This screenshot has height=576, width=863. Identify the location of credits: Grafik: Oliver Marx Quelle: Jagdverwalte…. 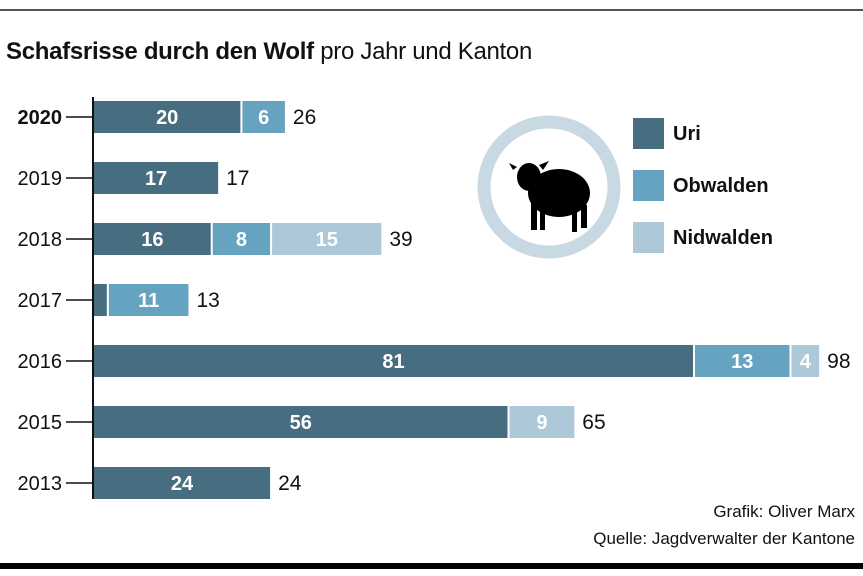
(724, 525).